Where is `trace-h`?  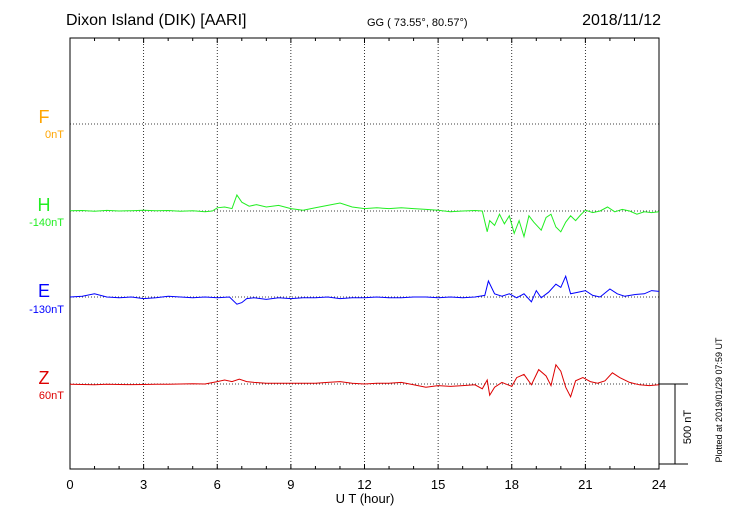
trace-h is located at coordinates (364, 216).